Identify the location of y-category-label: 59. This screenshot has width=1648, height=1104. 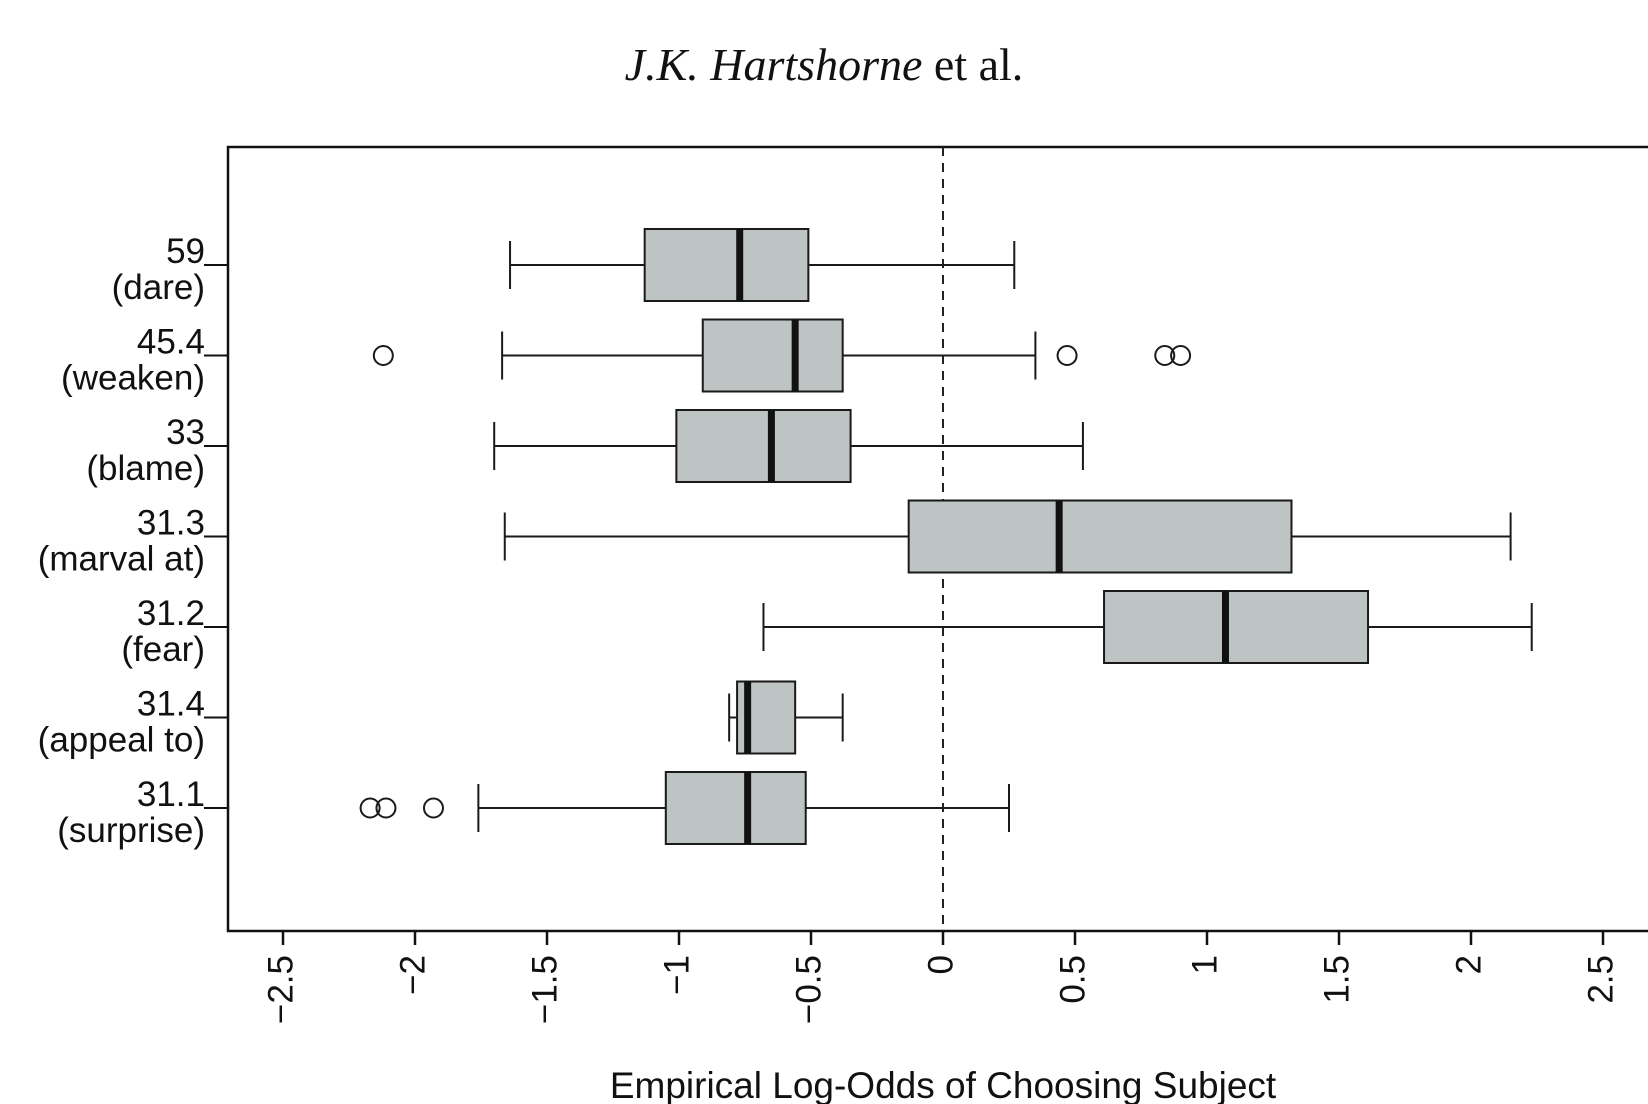
(185, 251).